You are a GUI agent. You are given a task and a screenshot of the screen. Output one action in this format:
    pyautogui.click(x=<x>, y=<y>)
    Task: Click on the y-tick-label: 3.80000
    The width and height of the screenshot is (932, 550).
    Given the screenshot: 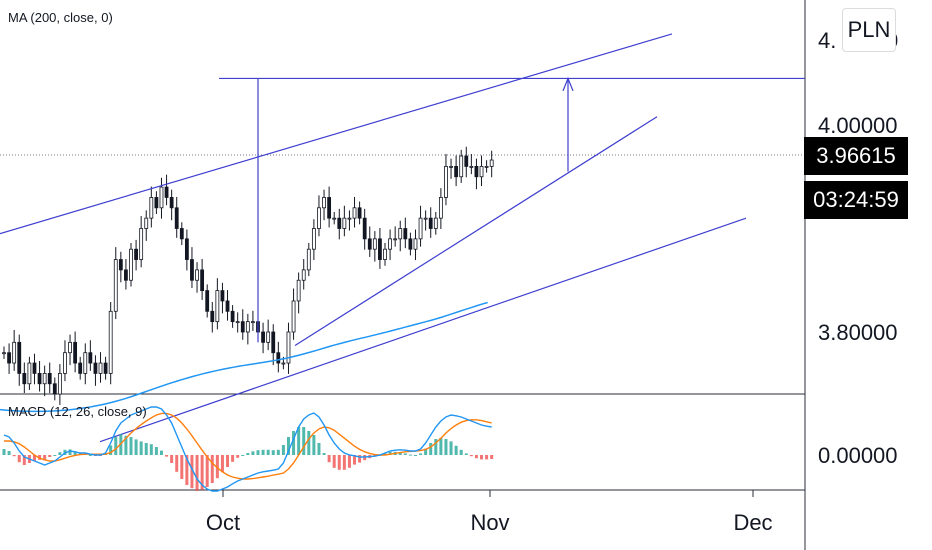 What is the action you would take?
    pyautogui.click(x=858, y=332)
    